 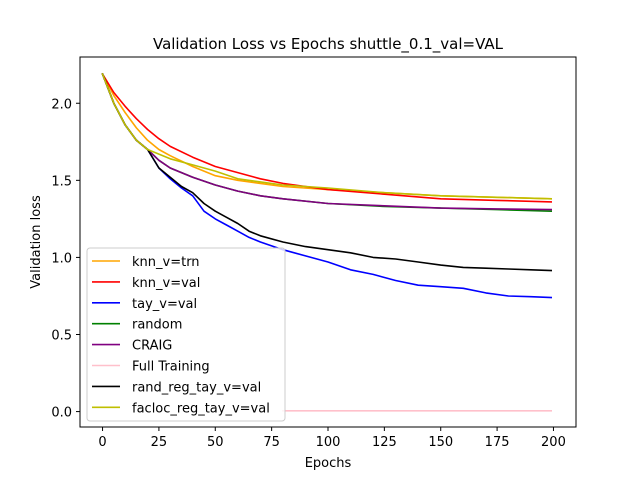 What do you see at coordinates (61, 336) in the screenshot?
I see `y-tick-label: 0.5` at bounding box center [61, 336].